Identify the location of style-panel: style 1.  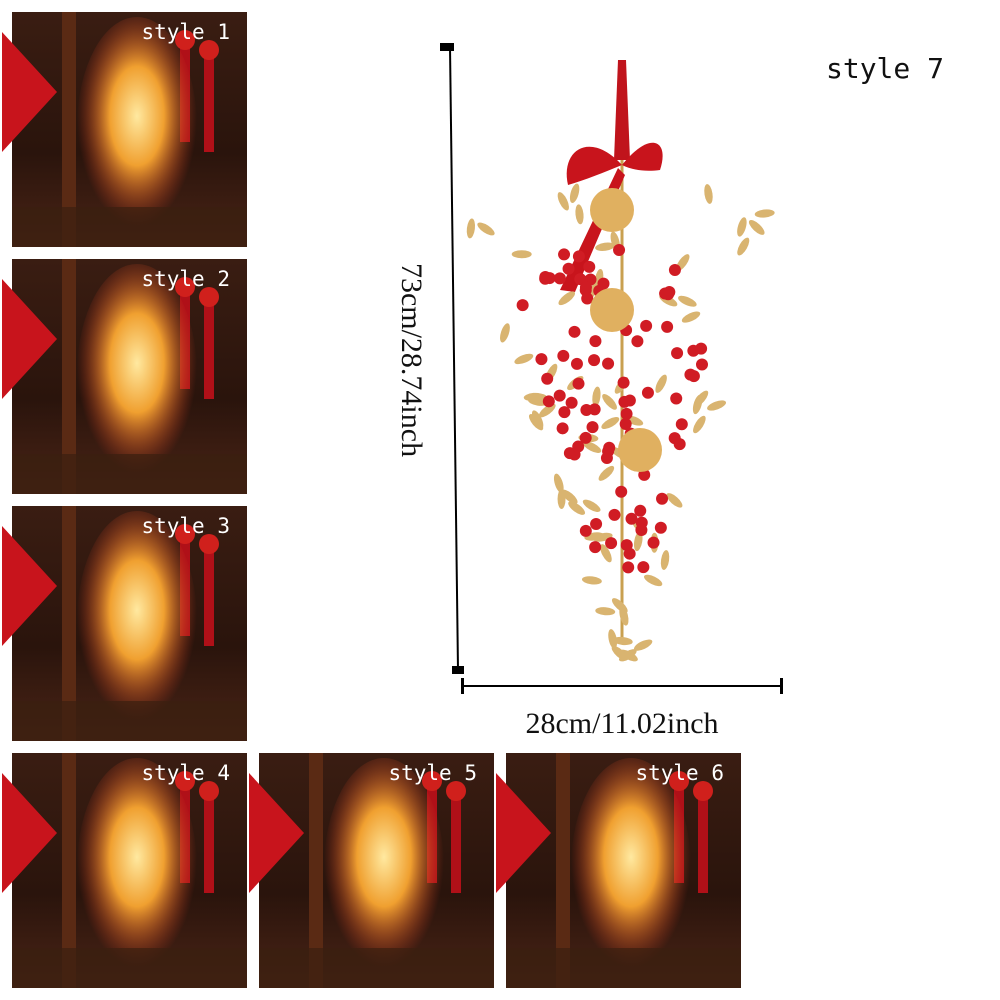
(124, 129).